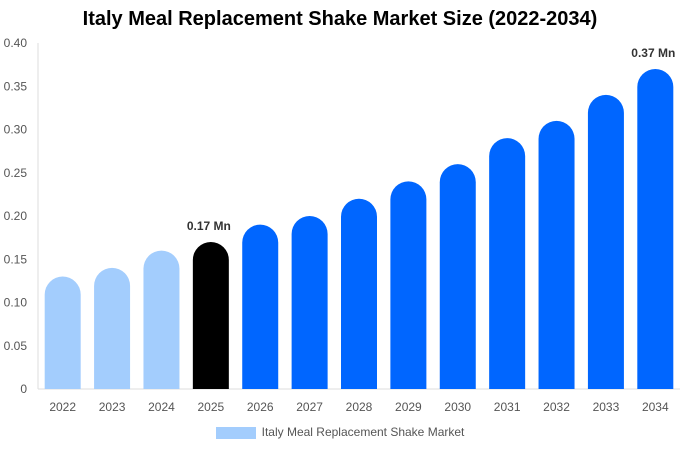  What do you see at coordinates (23, 389) in the screenshot?
I see `y-tick-label: 0` at bounding box center [23, 389].